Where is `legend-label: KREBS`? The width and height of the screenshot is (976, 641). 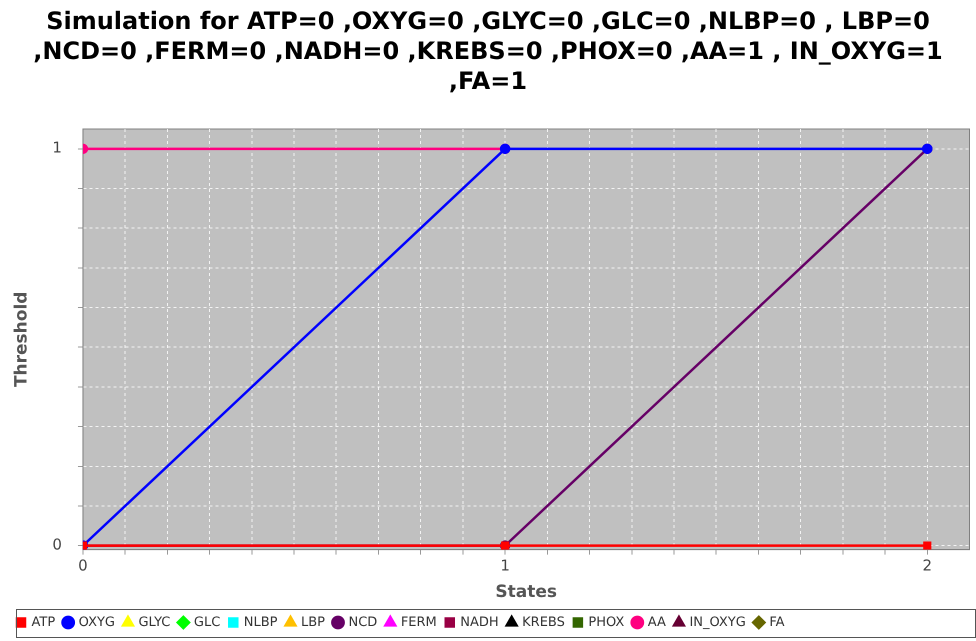 legend-label: KREBS is located at coordinates (543, 622).